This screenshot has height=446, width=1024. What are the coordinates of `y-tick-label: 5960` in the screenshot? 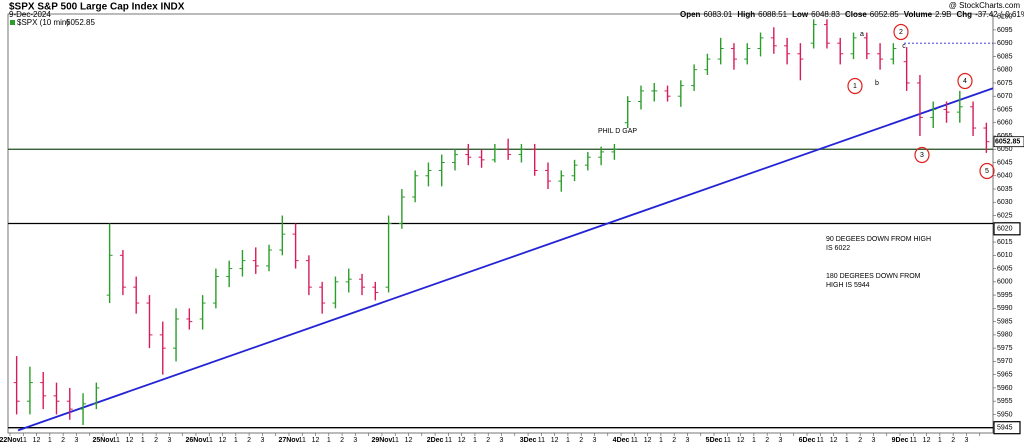 It's located at (1005, 388).